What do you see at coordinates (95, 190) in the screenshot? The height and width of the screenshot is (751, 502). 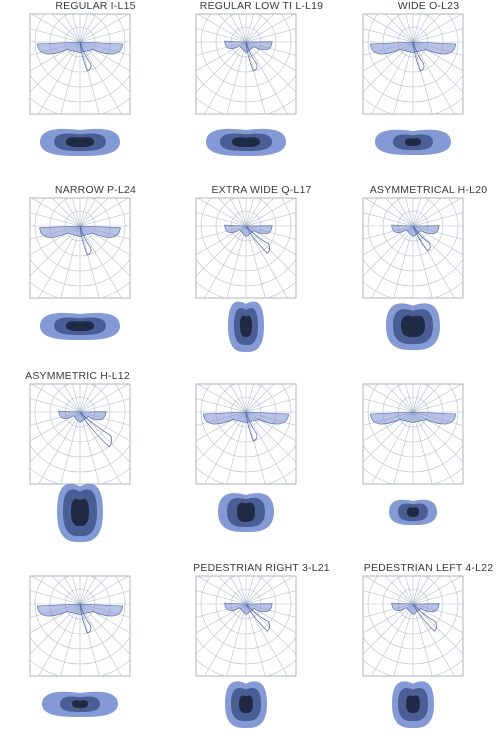 I see `panel-title: NARROW P-L24` at bounding box center [95, 190].